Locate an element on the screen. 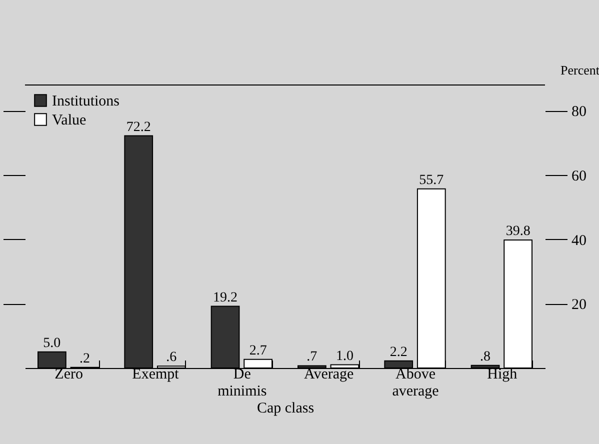 The width and height of the screenshot is (599, 444). x-tick-label: Zero is located at coordinates (68, 374).